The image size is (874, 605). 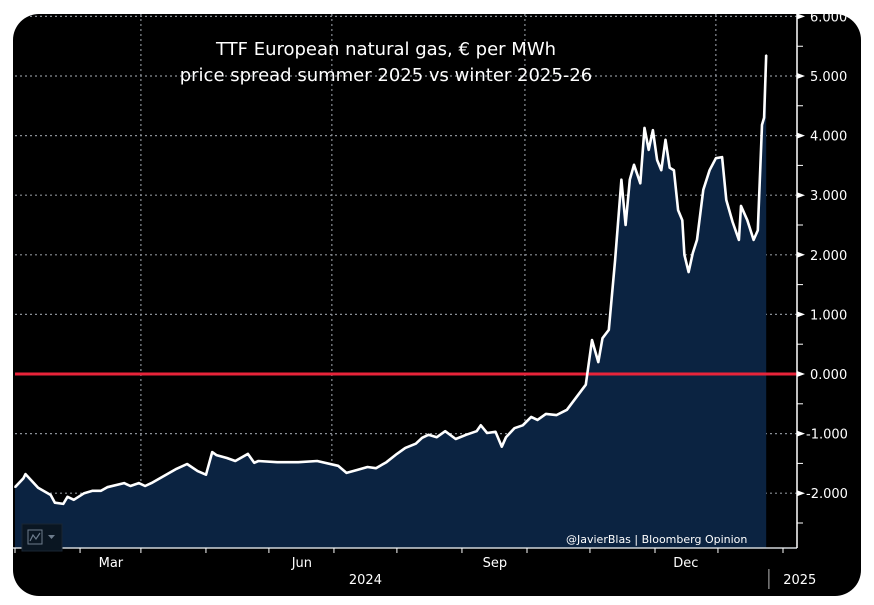 What do you see at coordinates (495, 563) in the screenshot?
I see `x-tick-label: Sep` at bounding box center [495, 563].